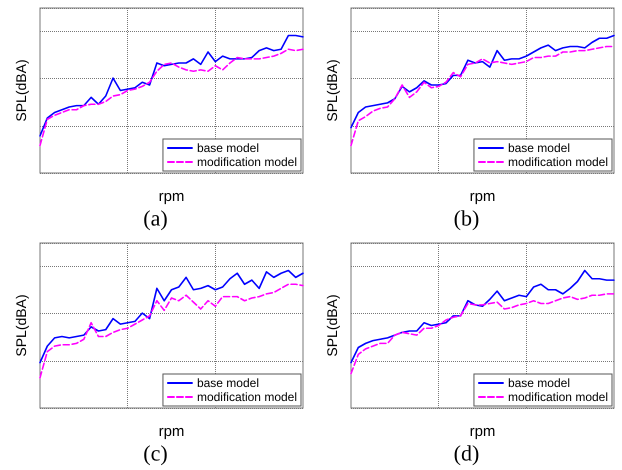  What do you see at coordinates (155, 218) in the screenshot?
I see `text: (a)` at bounding box center [155, 218].